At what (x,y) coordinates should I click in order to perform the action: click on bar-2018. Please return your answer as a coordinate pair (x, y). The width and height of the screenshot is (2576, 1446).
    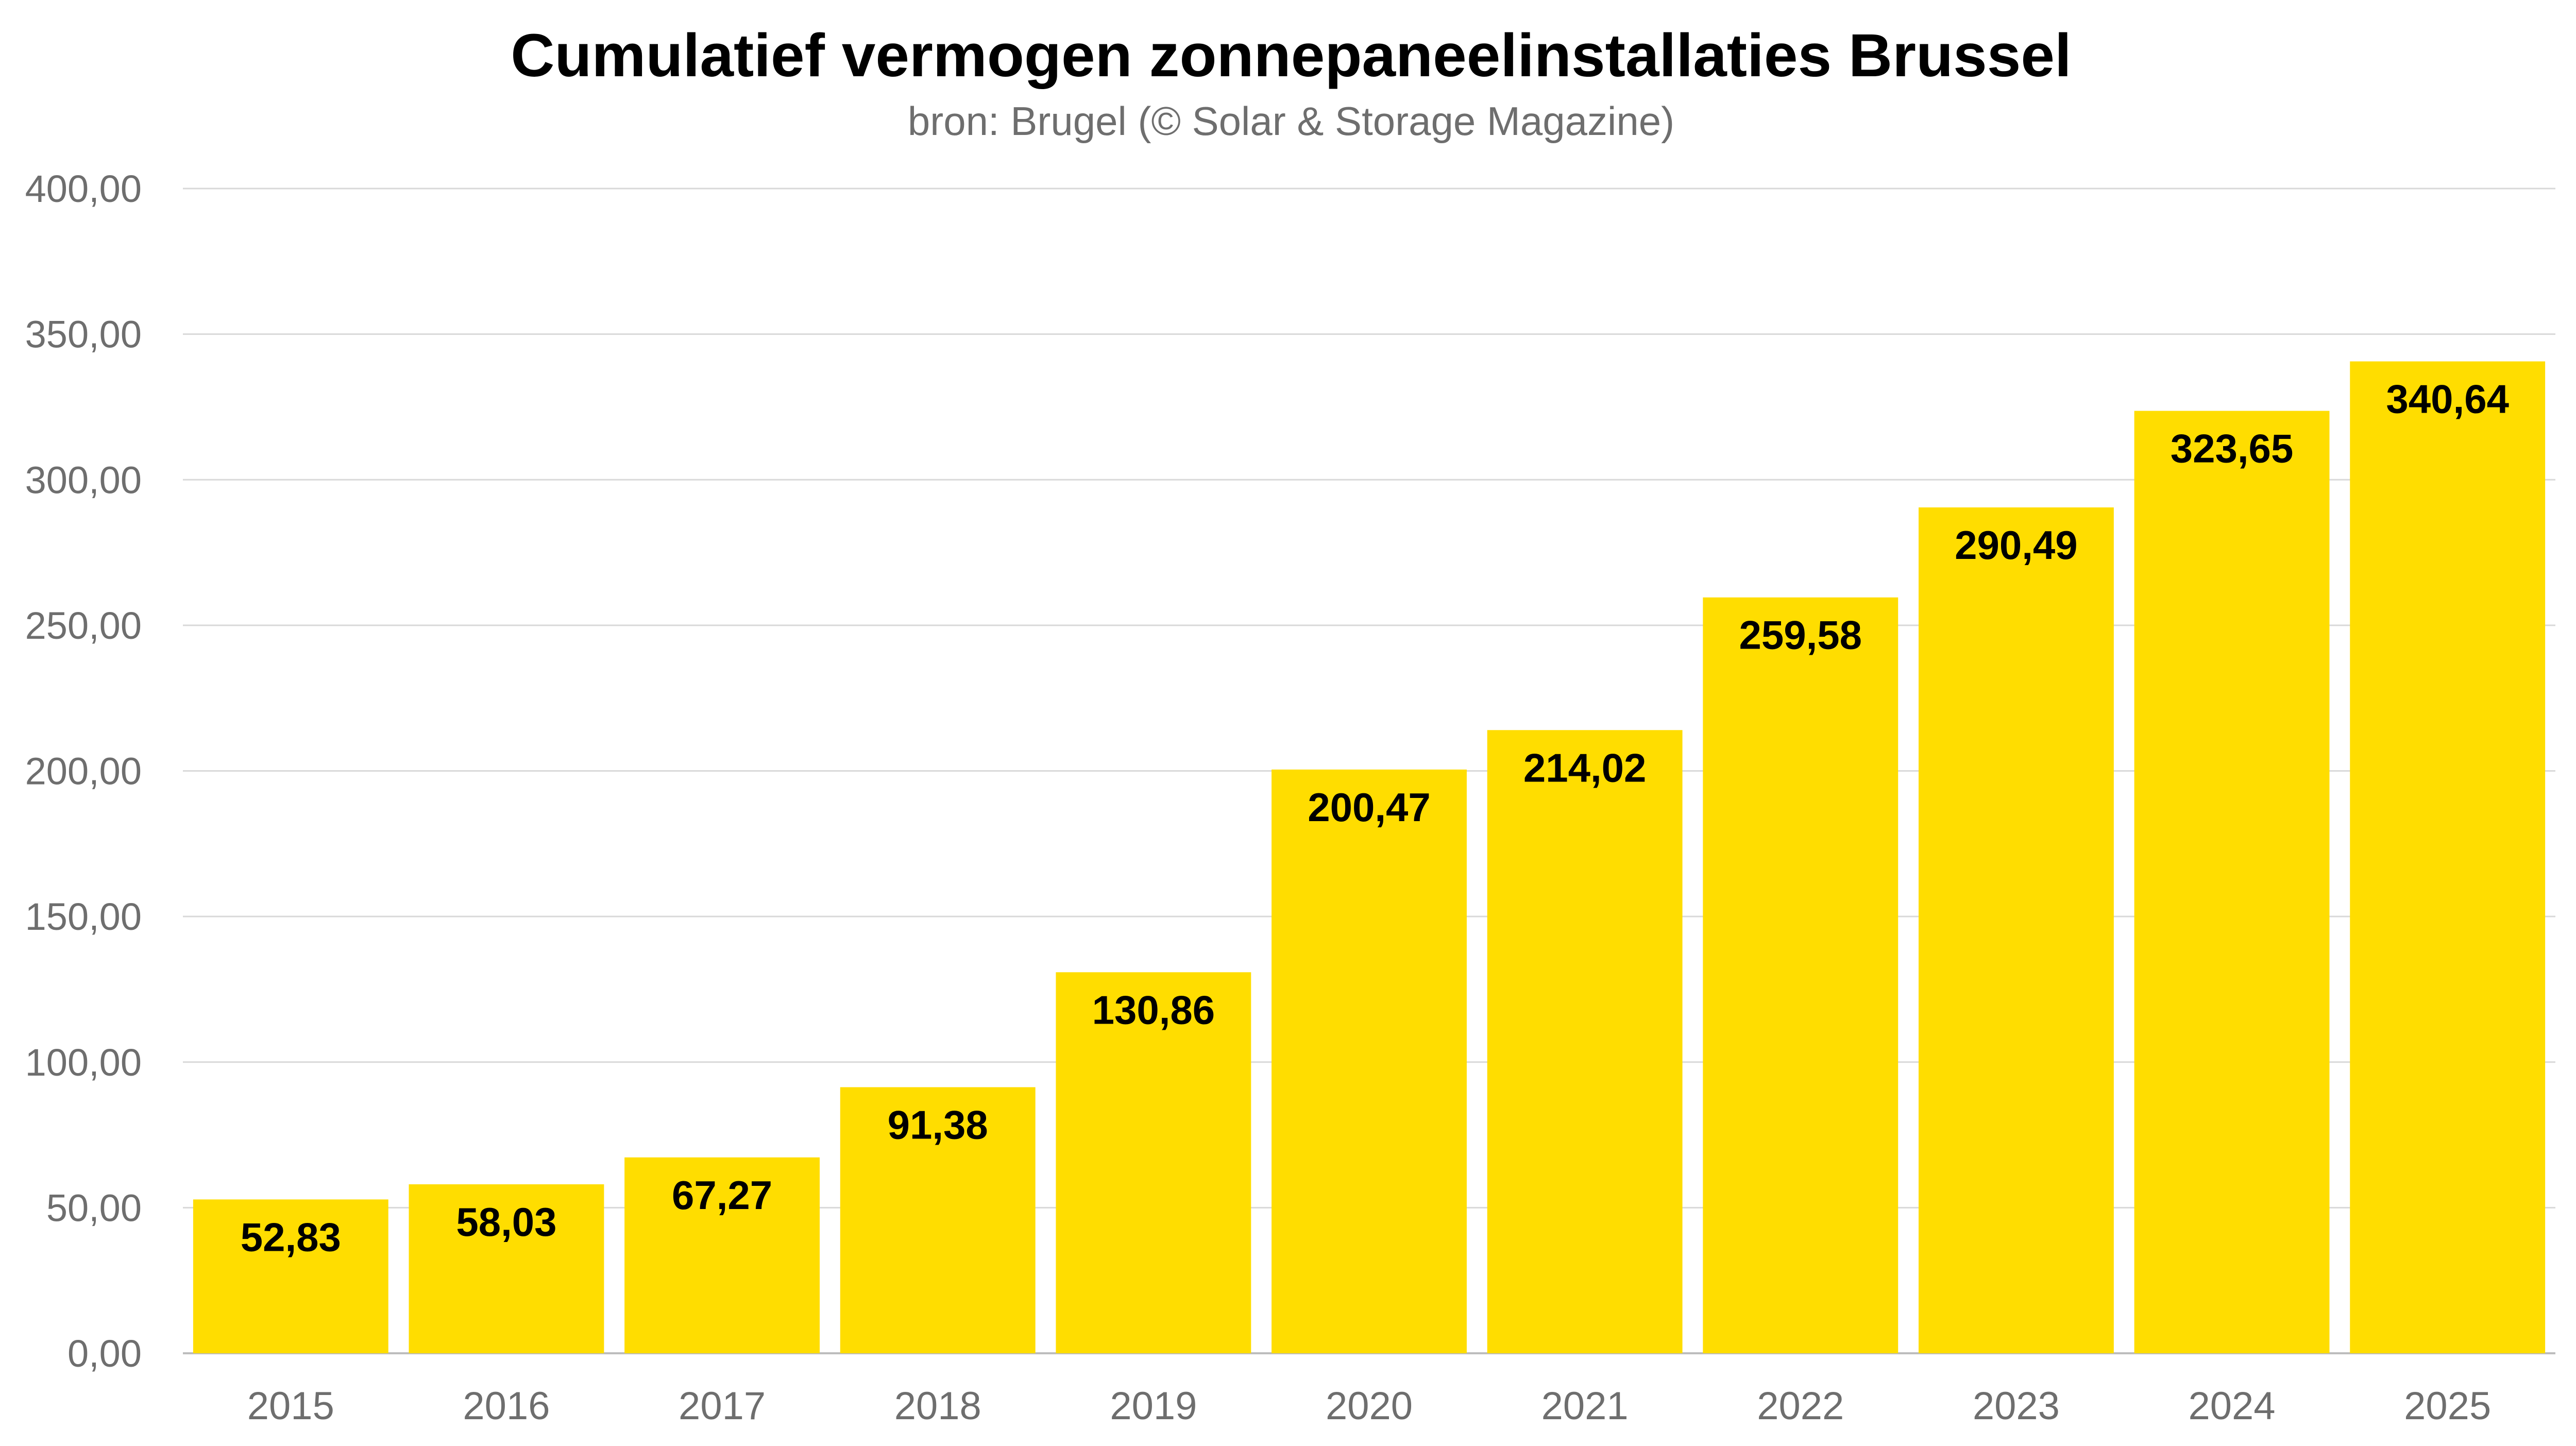
    Looking at the image, I should click on (938, 1220).